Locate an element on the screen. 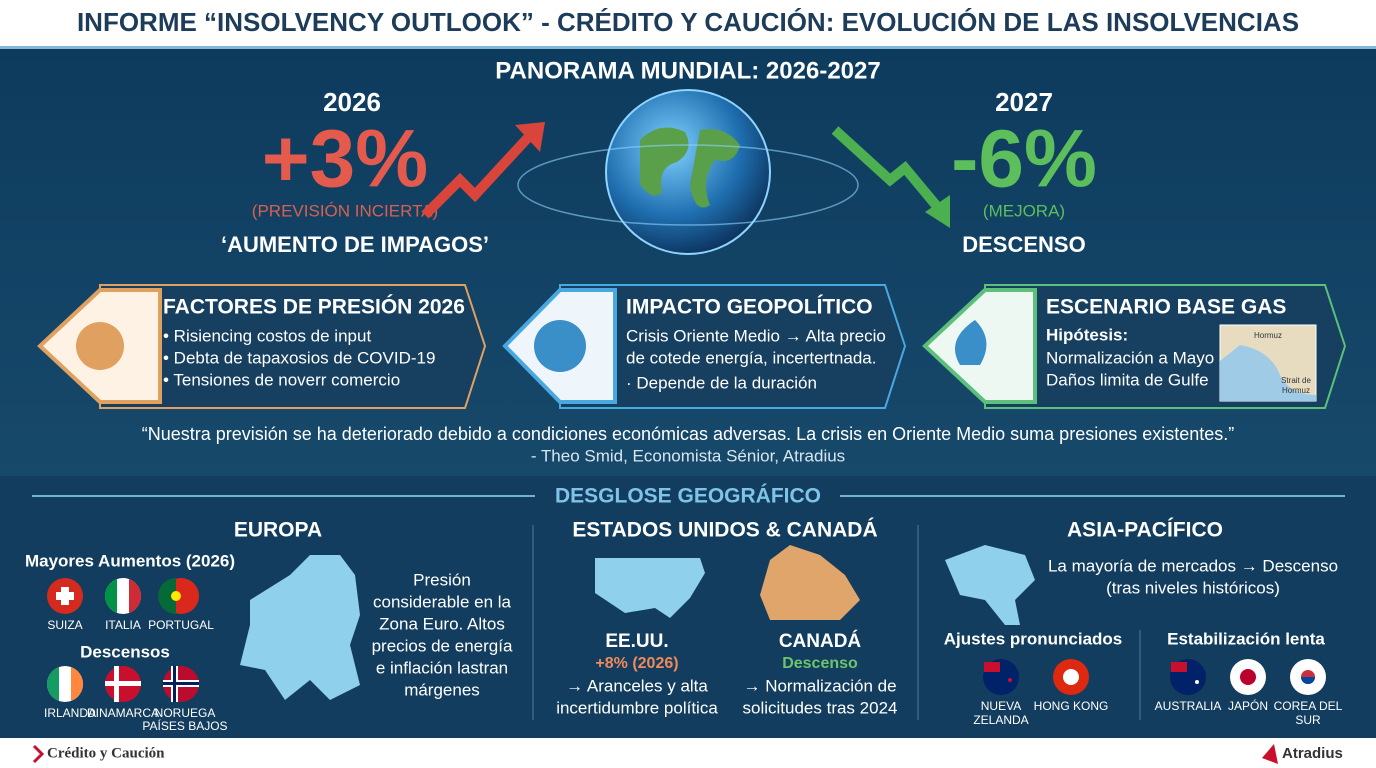  country-name: CANADÁ is located at coordinates (820, 641).